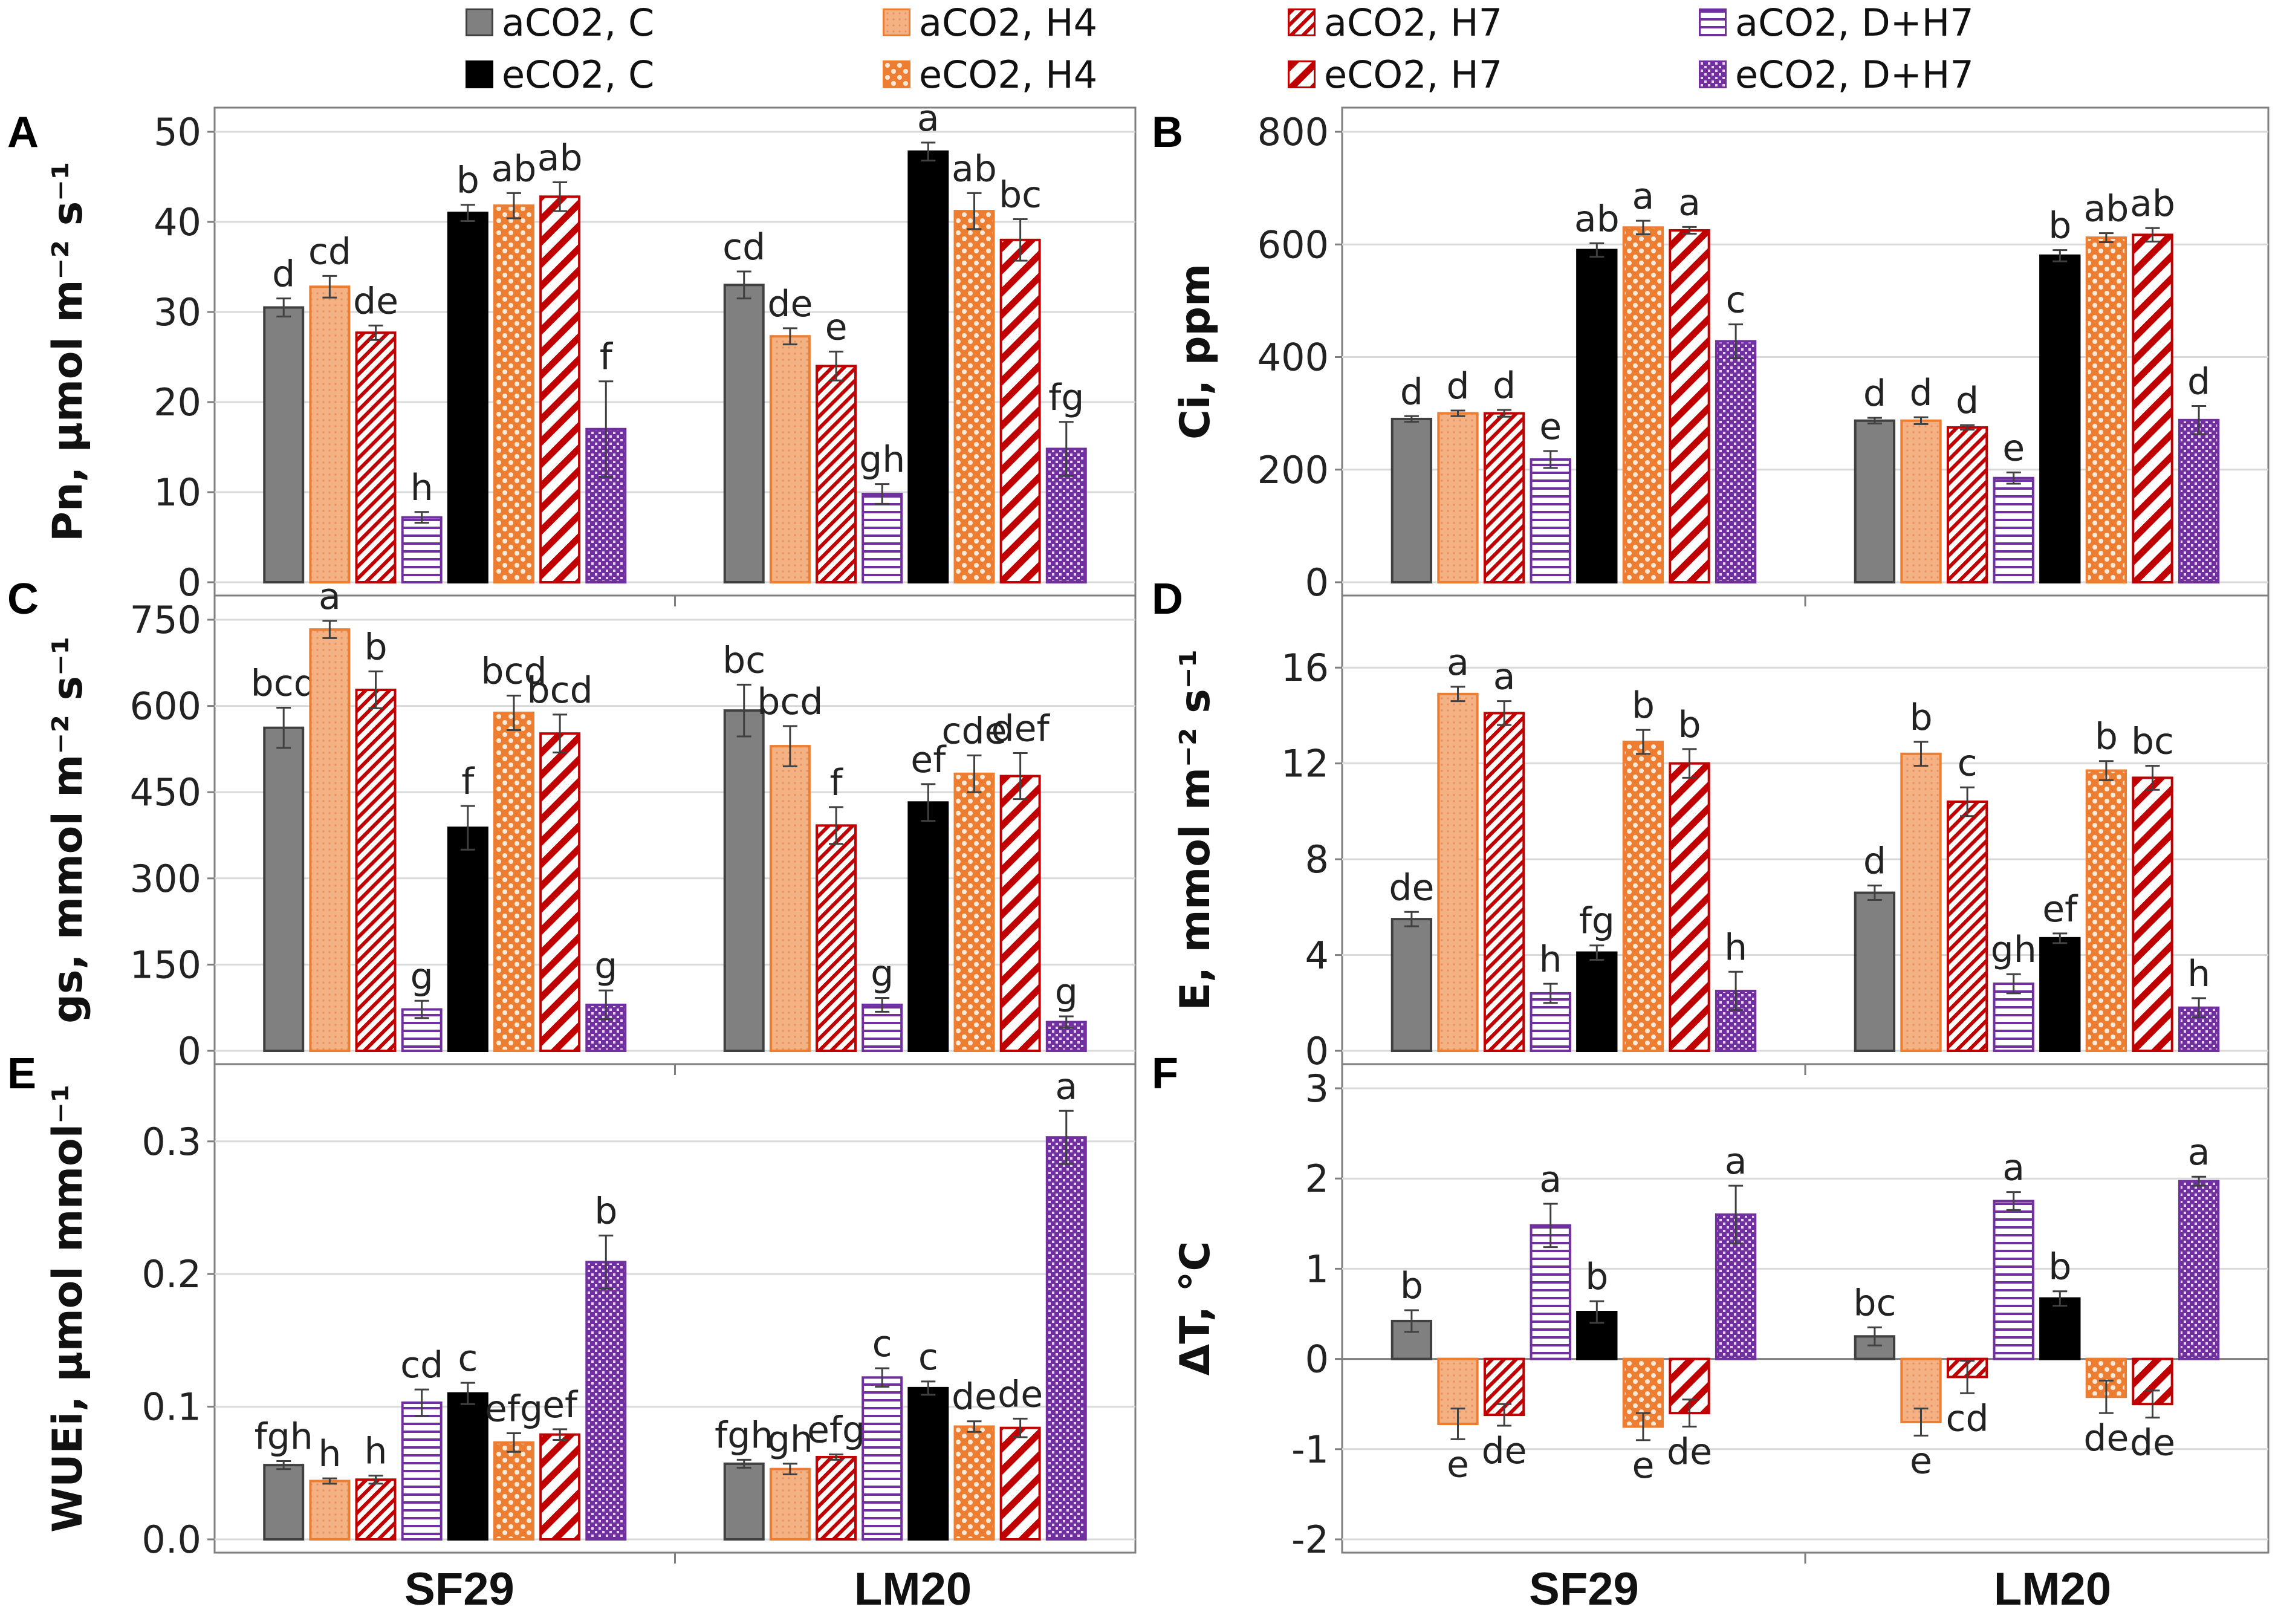 This screenshot has width=2278, height=1624. What do you see at coordinates (468, 1466) in the screenshot?
I see `bar-e-g0-s4` at bounding box center [468, 1466].